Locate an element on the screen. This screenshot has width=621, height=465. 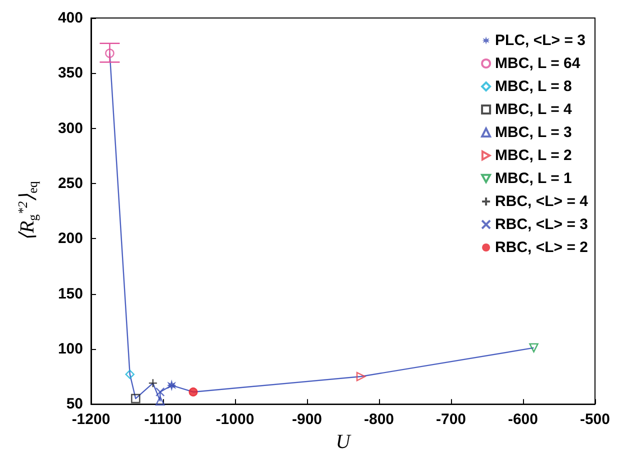
legend-label: MBC, L = 8 is located at coordinates (533, 86).